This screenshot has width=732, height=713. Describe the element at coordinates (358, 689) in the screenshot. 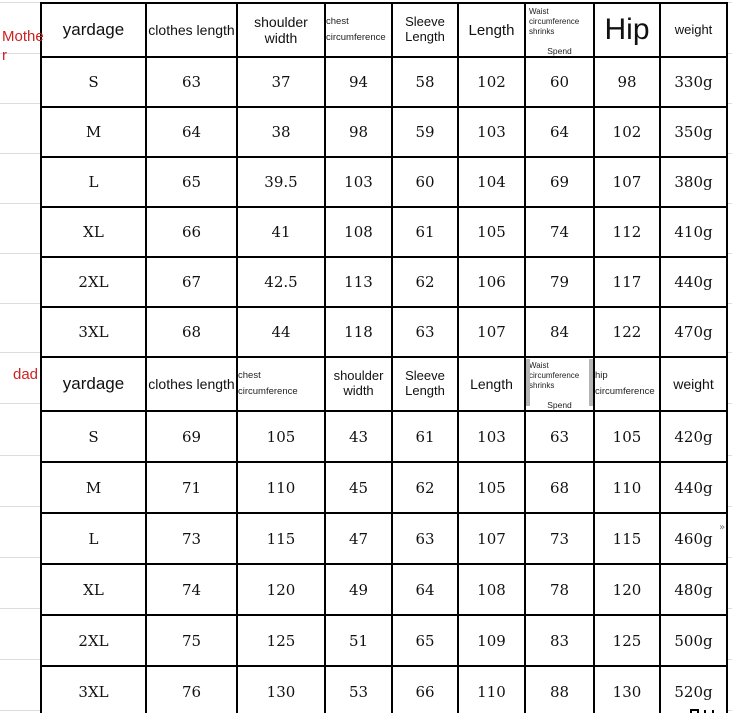

I see `size-value-cell: 53` at that location.